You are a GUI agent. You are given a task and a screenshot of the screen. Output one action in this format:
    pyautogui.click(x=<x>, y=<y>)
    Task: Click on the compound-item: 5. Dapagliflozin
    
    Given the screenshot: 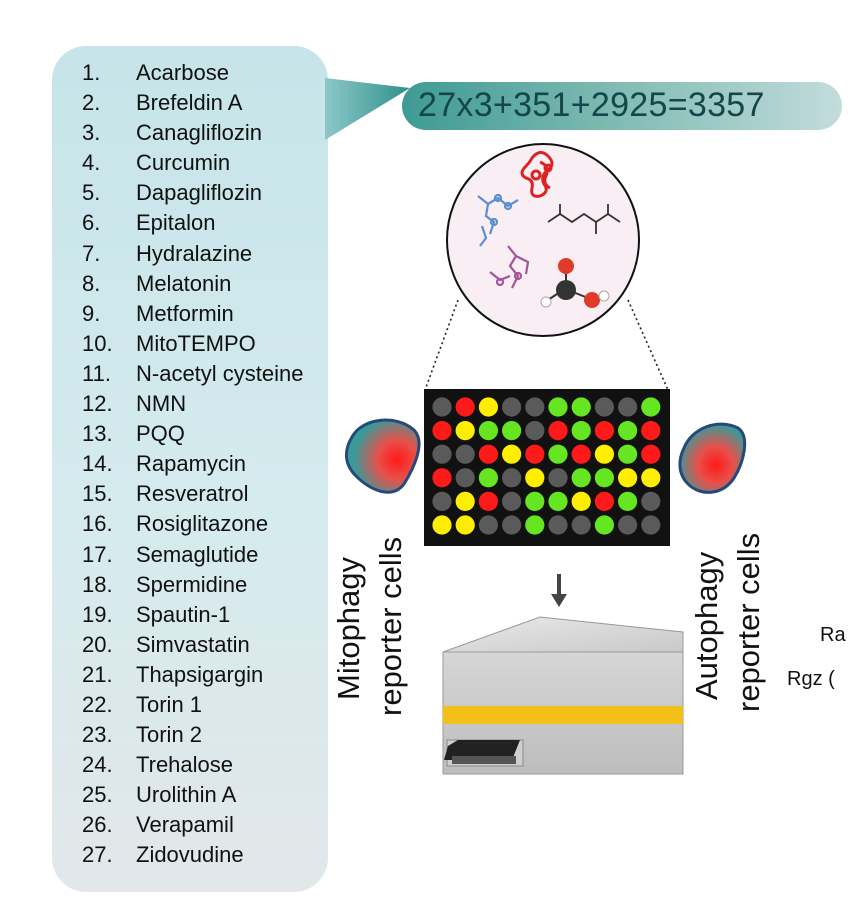 What is the action you would take?
    pyautogui.click(x=193, y=193)
    